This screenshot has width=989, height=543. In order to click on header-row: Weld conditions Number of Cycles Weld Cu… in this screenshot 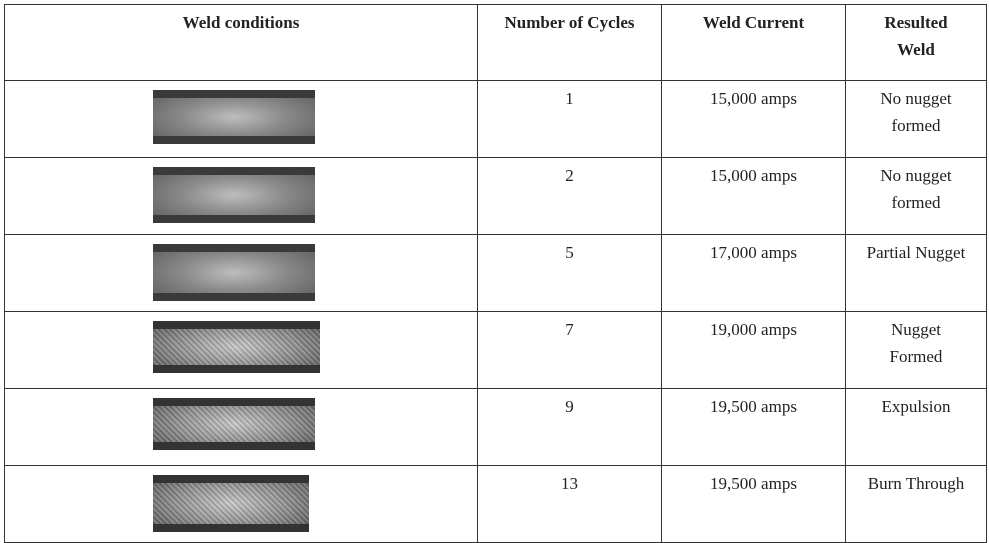, I will do `click(495, 42)`.